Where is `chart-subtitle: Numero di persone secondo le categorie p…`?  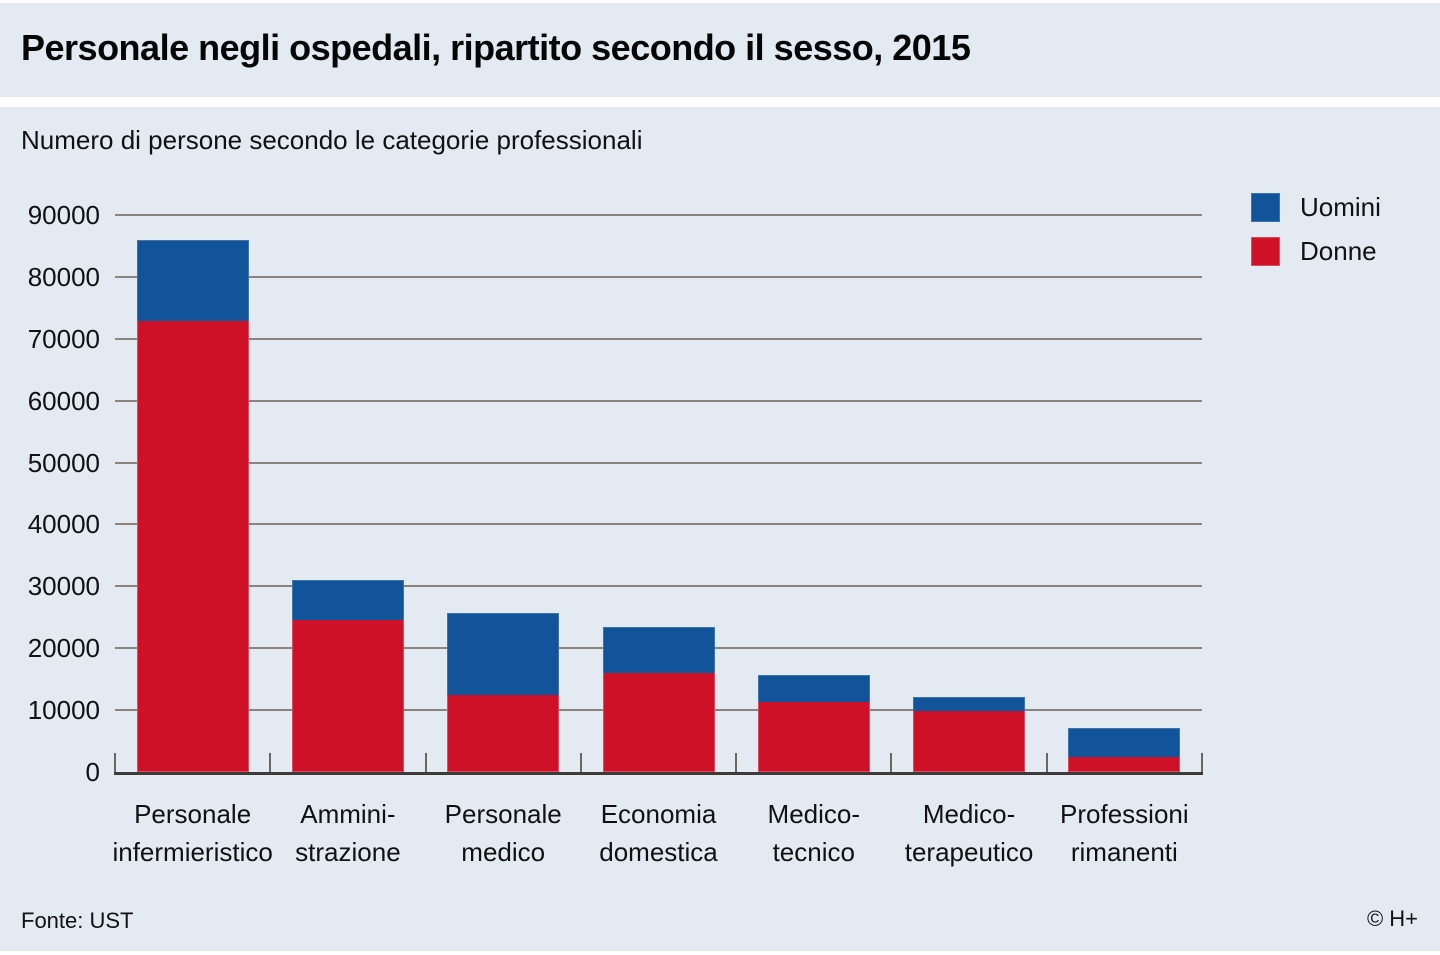 chart-subtitle: Numero di persone secondo le categorie p… is located at coordinates (332, 140).